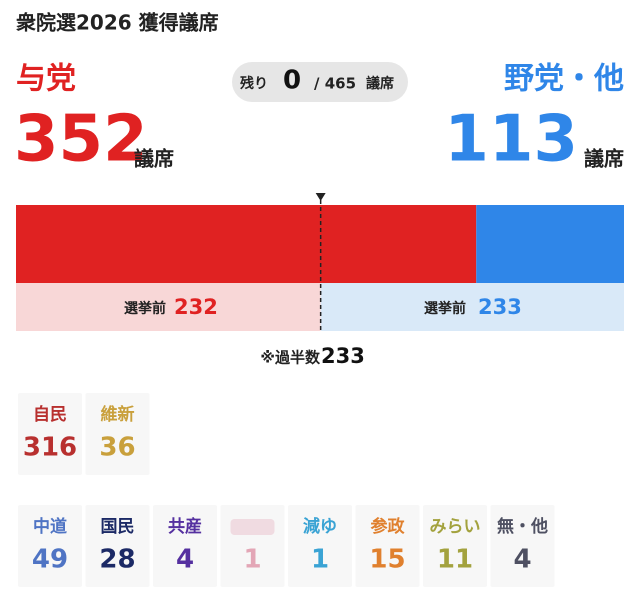 The width and height of the screenshot is (640, 589). What do you see at coordinates (343, 356) in the screenshot?
I see `majority-seats: 233` at bounding box center [343, 356].